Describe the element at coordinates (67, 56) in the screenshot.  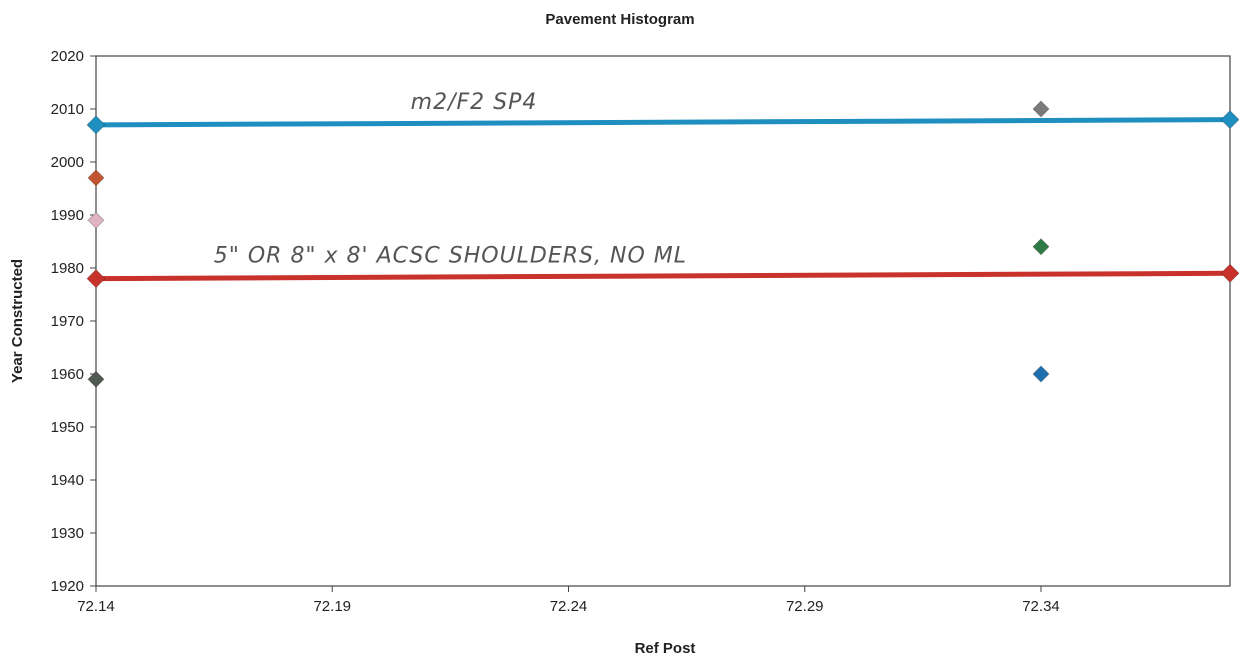
I see `y-tick-label: 2020` at that location.